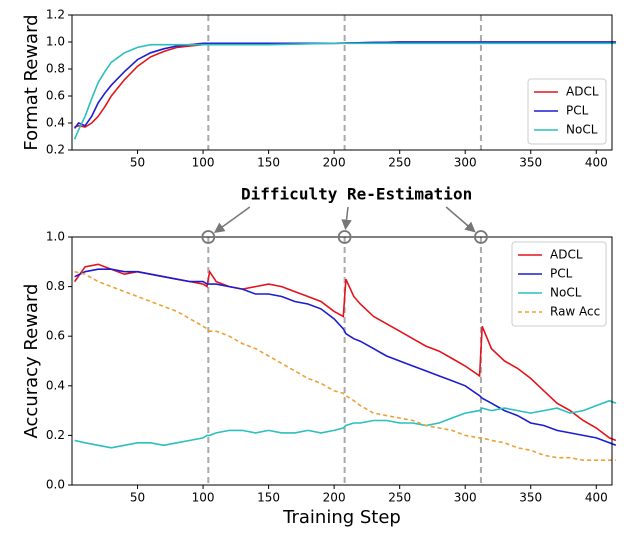 The height and width of the screenshot is (536, 627). Describe the element at coordinates (55, 15) in the screenshot. I see `y-tick-label: 1.2` at that location.